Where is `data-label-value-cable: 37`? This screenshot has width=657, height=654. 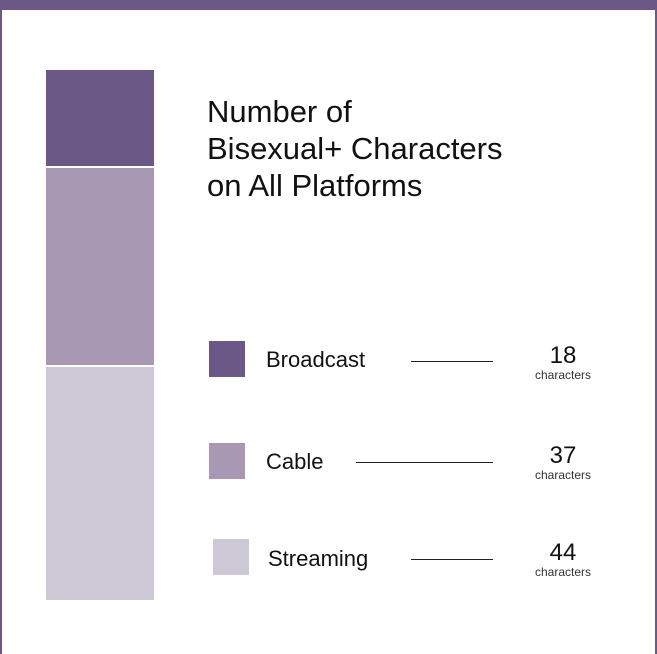
data-label-value-cable: 37 is located at coordinates (563, 455).